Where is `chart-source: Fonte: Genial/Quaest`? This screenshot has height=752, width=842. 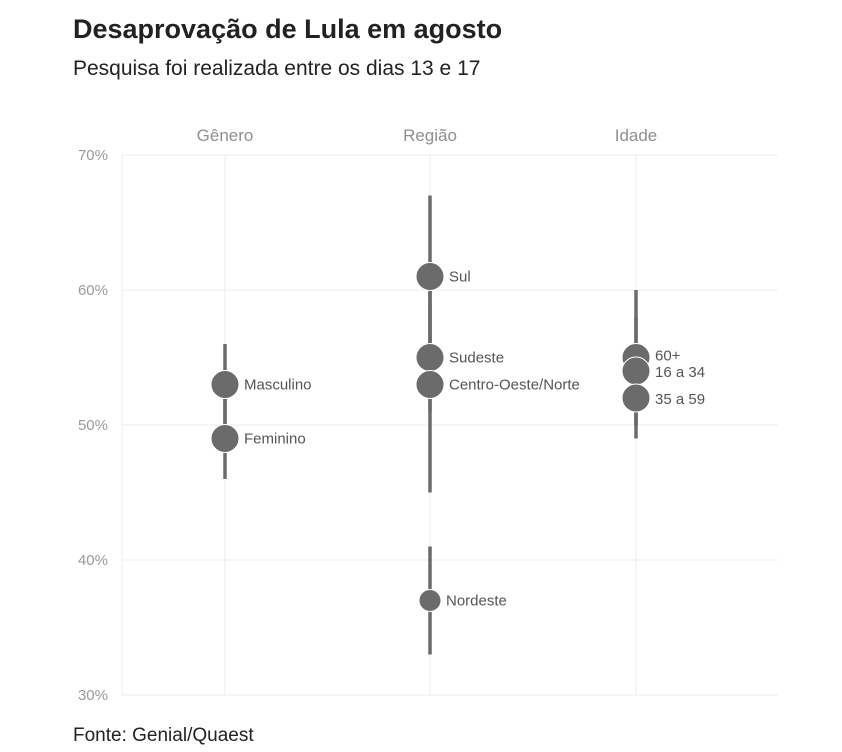
chart-source: Fonte: Genial/Quaest is located at coordinates (163, 735).